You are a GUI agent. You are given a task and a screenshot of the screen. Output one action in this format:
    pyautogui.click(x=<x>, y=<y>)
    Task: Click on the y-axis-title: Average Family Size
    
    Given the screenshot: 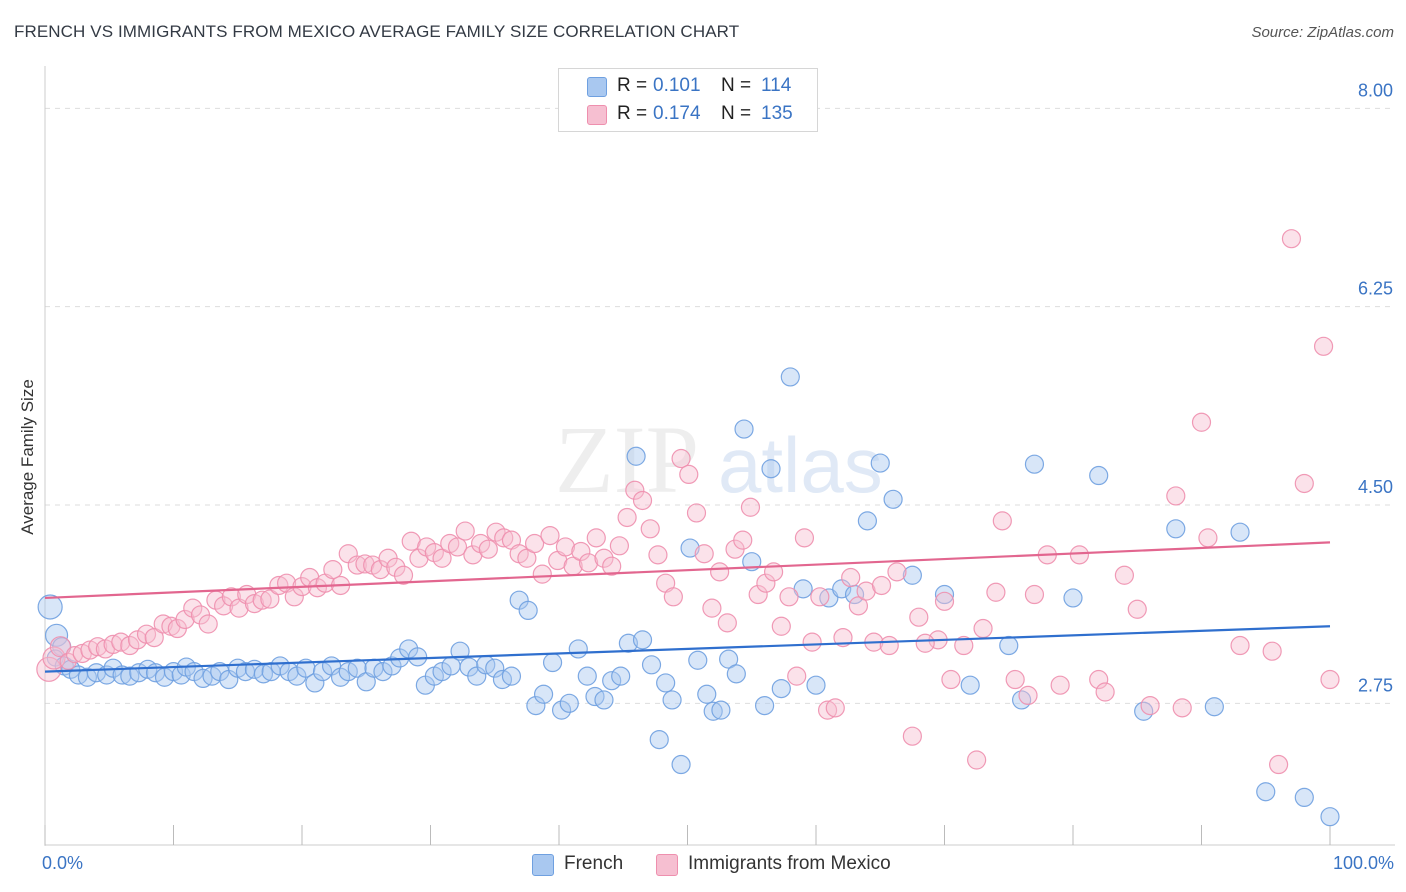 What is the action you would take?
    pyautogui.click(x=27, y=457)
    